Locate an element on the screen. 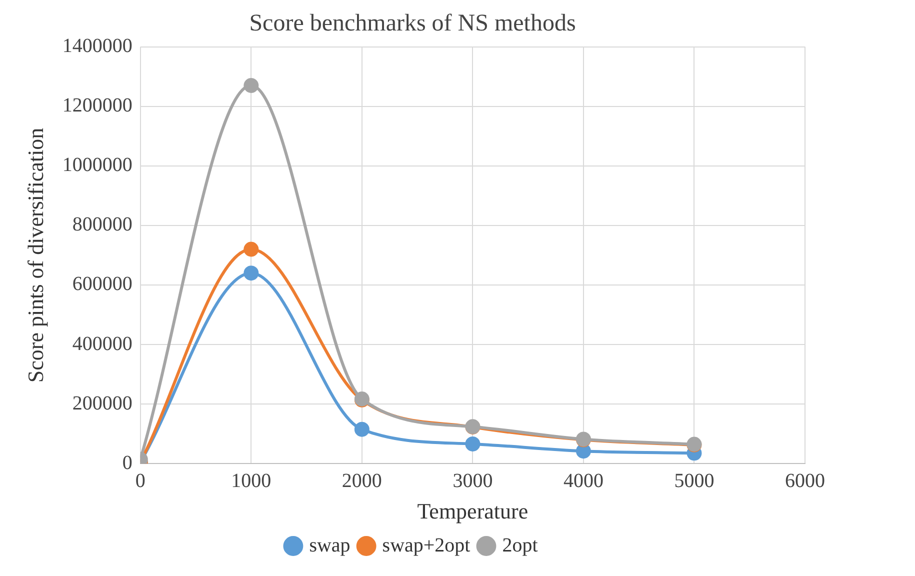 The width and height of the screenshot is (915, 576). y-tick-label: 800000 is located at coordinates (102, 225).